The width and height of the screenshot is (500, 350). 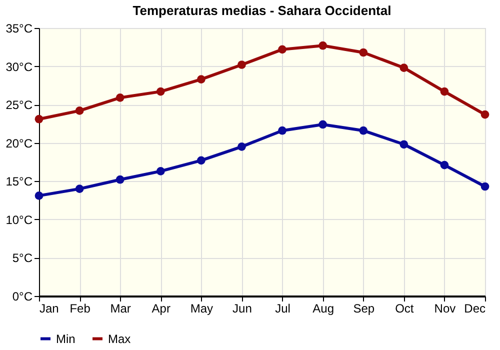 I want to click on x-tick-label: Sep, so click(x=364, y=309).